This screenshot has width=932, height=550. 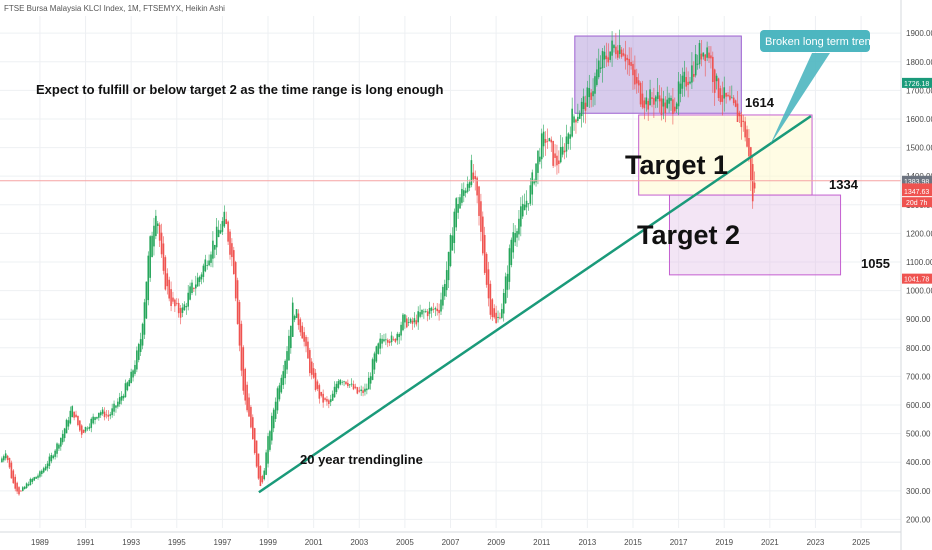 What do you see at coordinates (916, 182) in the screenshot?
I see `current-price-badge: 1383.98` at bounding box center [916, 182].